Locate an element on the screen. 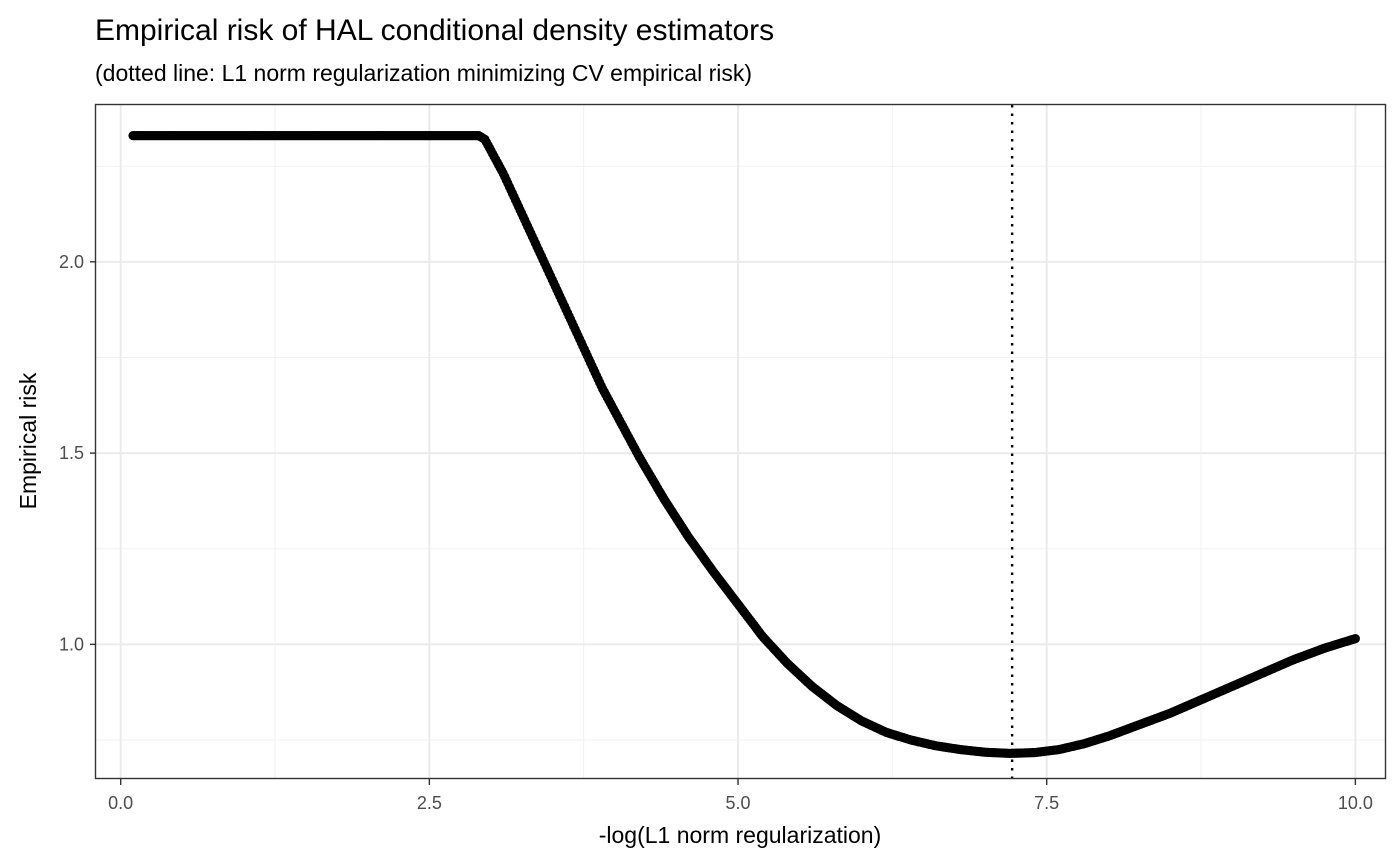 The width and height of the screenshot is (1400, 865). x-tick-label: 10.0 is located at coordinates (1355, 803).